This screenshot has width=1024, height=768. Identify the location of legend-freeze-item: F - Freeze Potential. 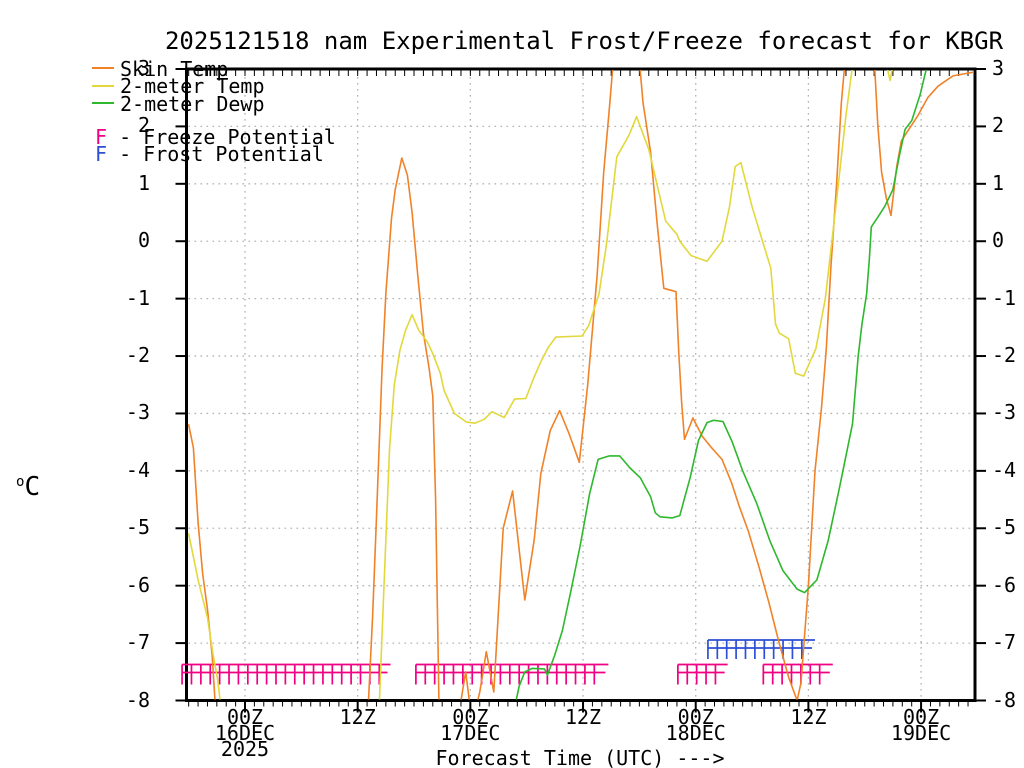
(215, 137).